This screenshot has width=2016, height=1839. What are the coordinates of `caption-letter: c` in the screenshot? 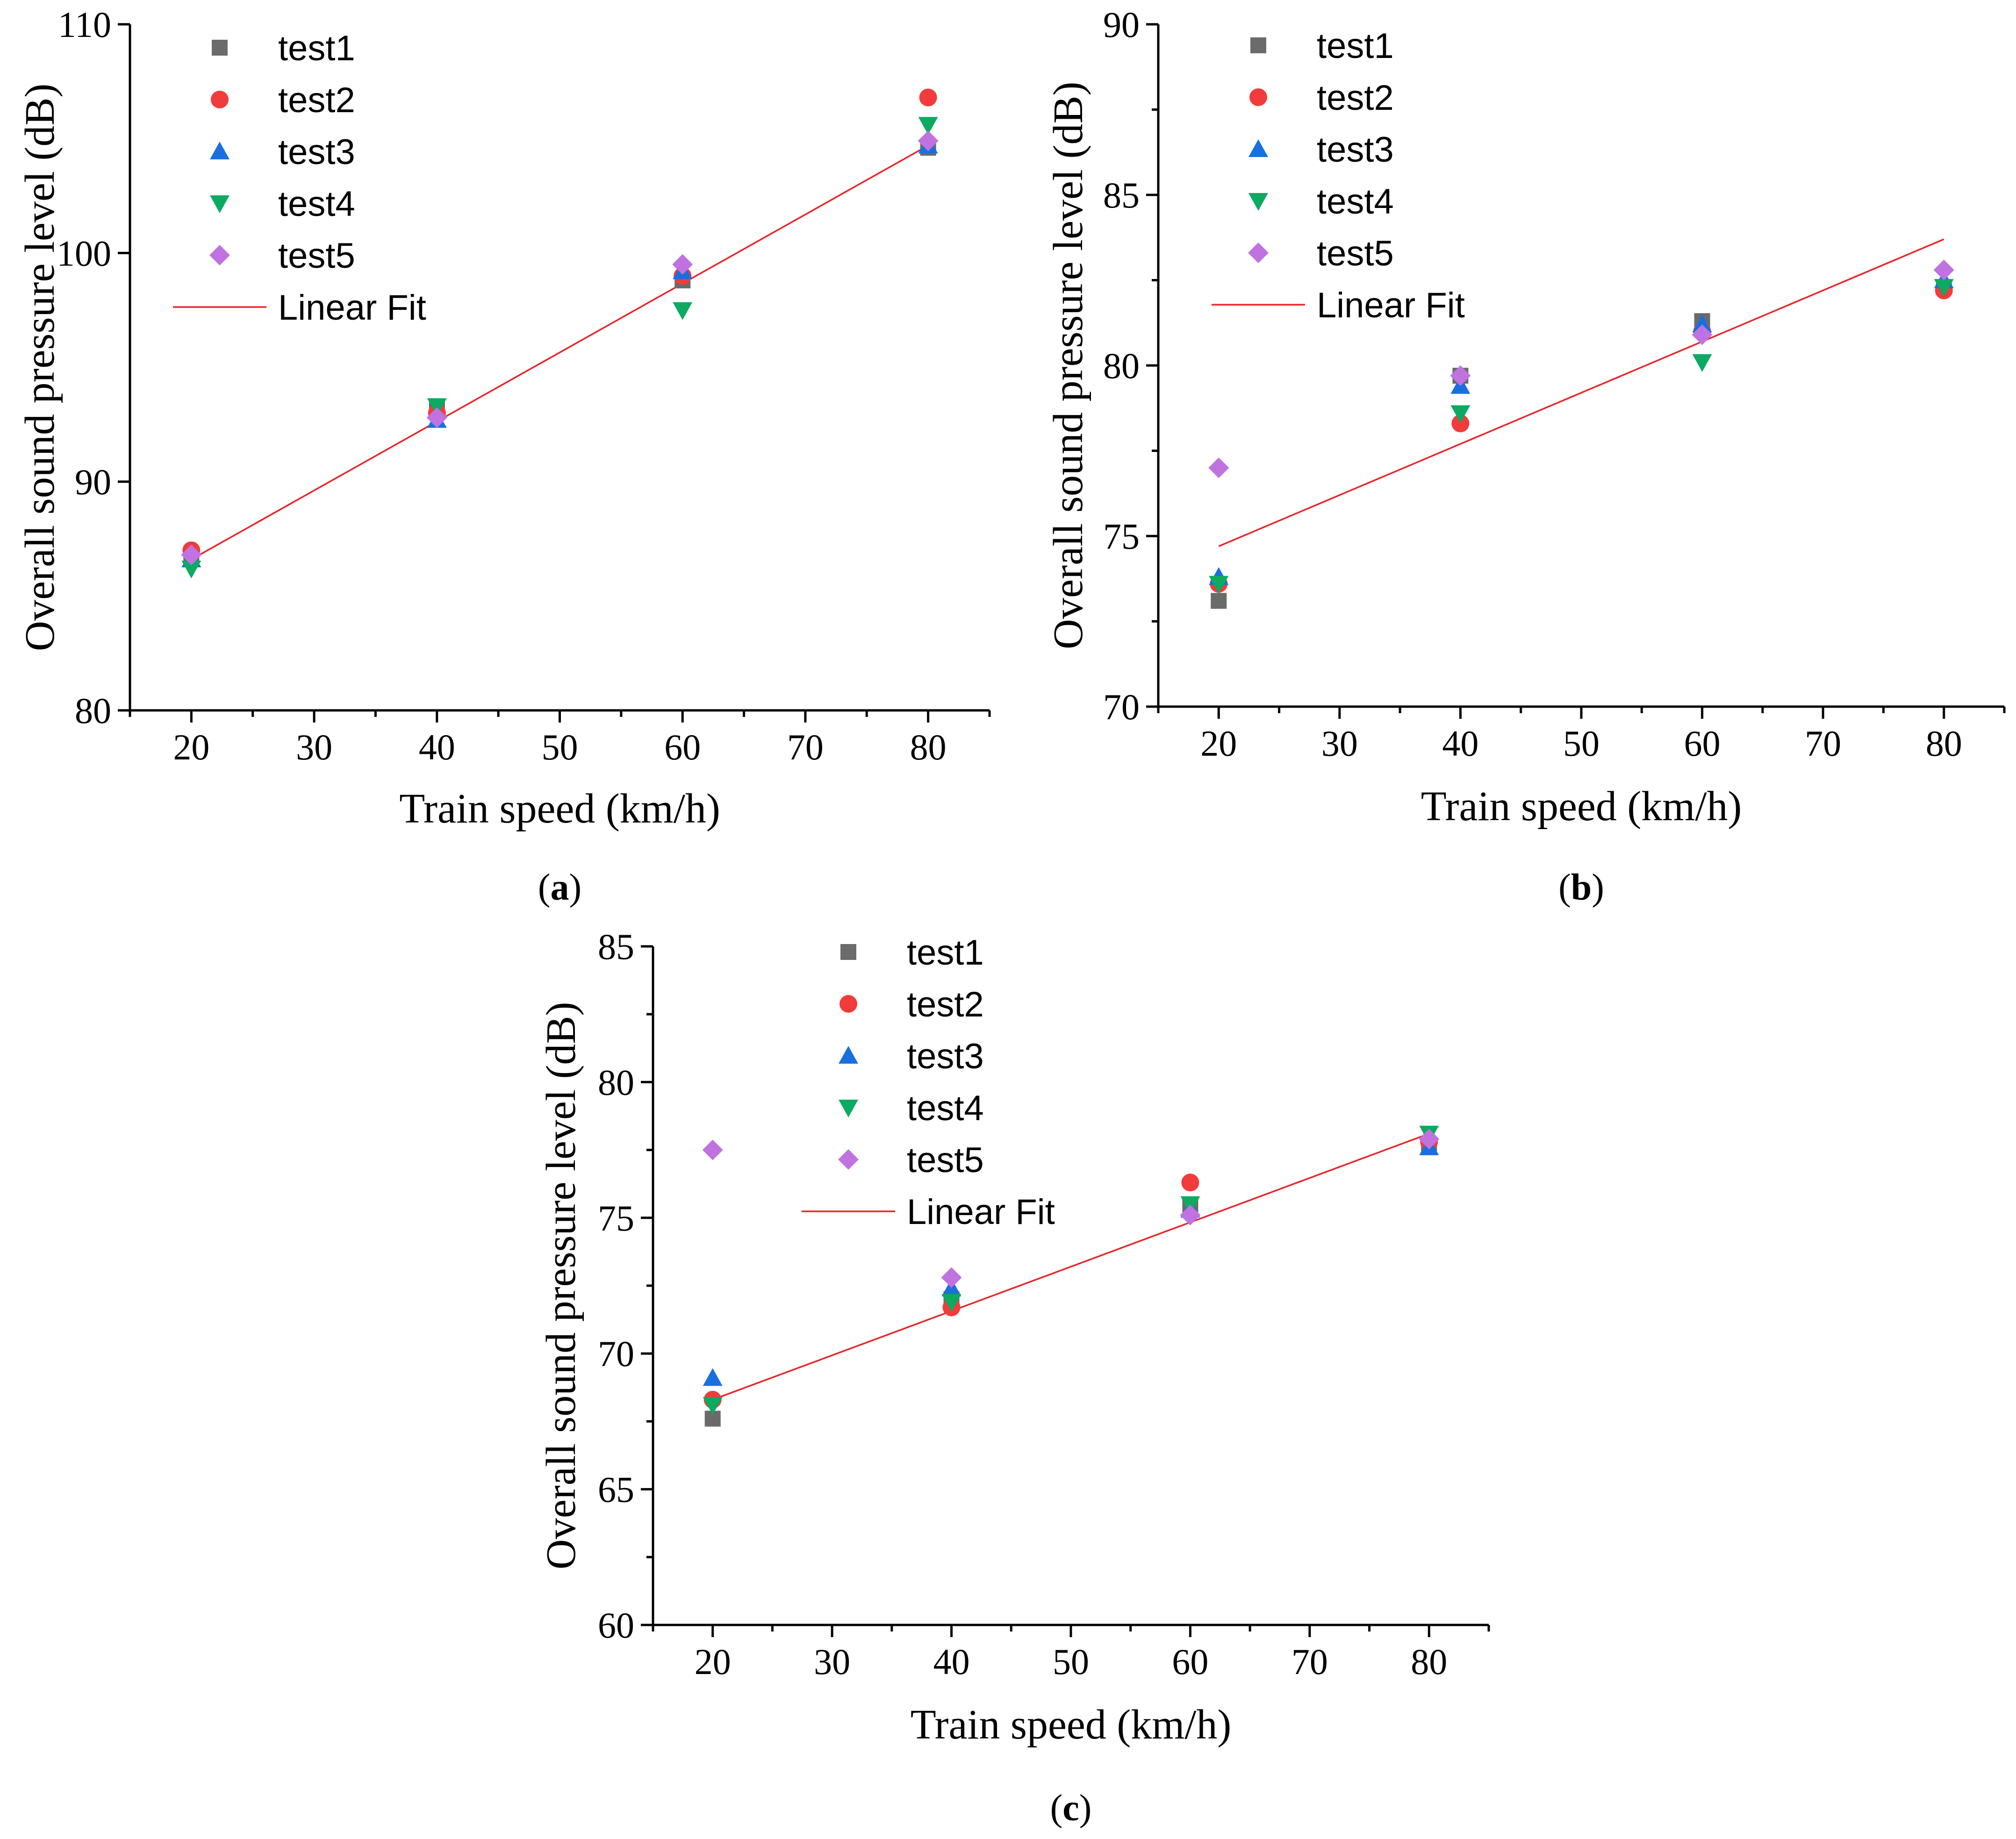 It's located at (1070, 1809).